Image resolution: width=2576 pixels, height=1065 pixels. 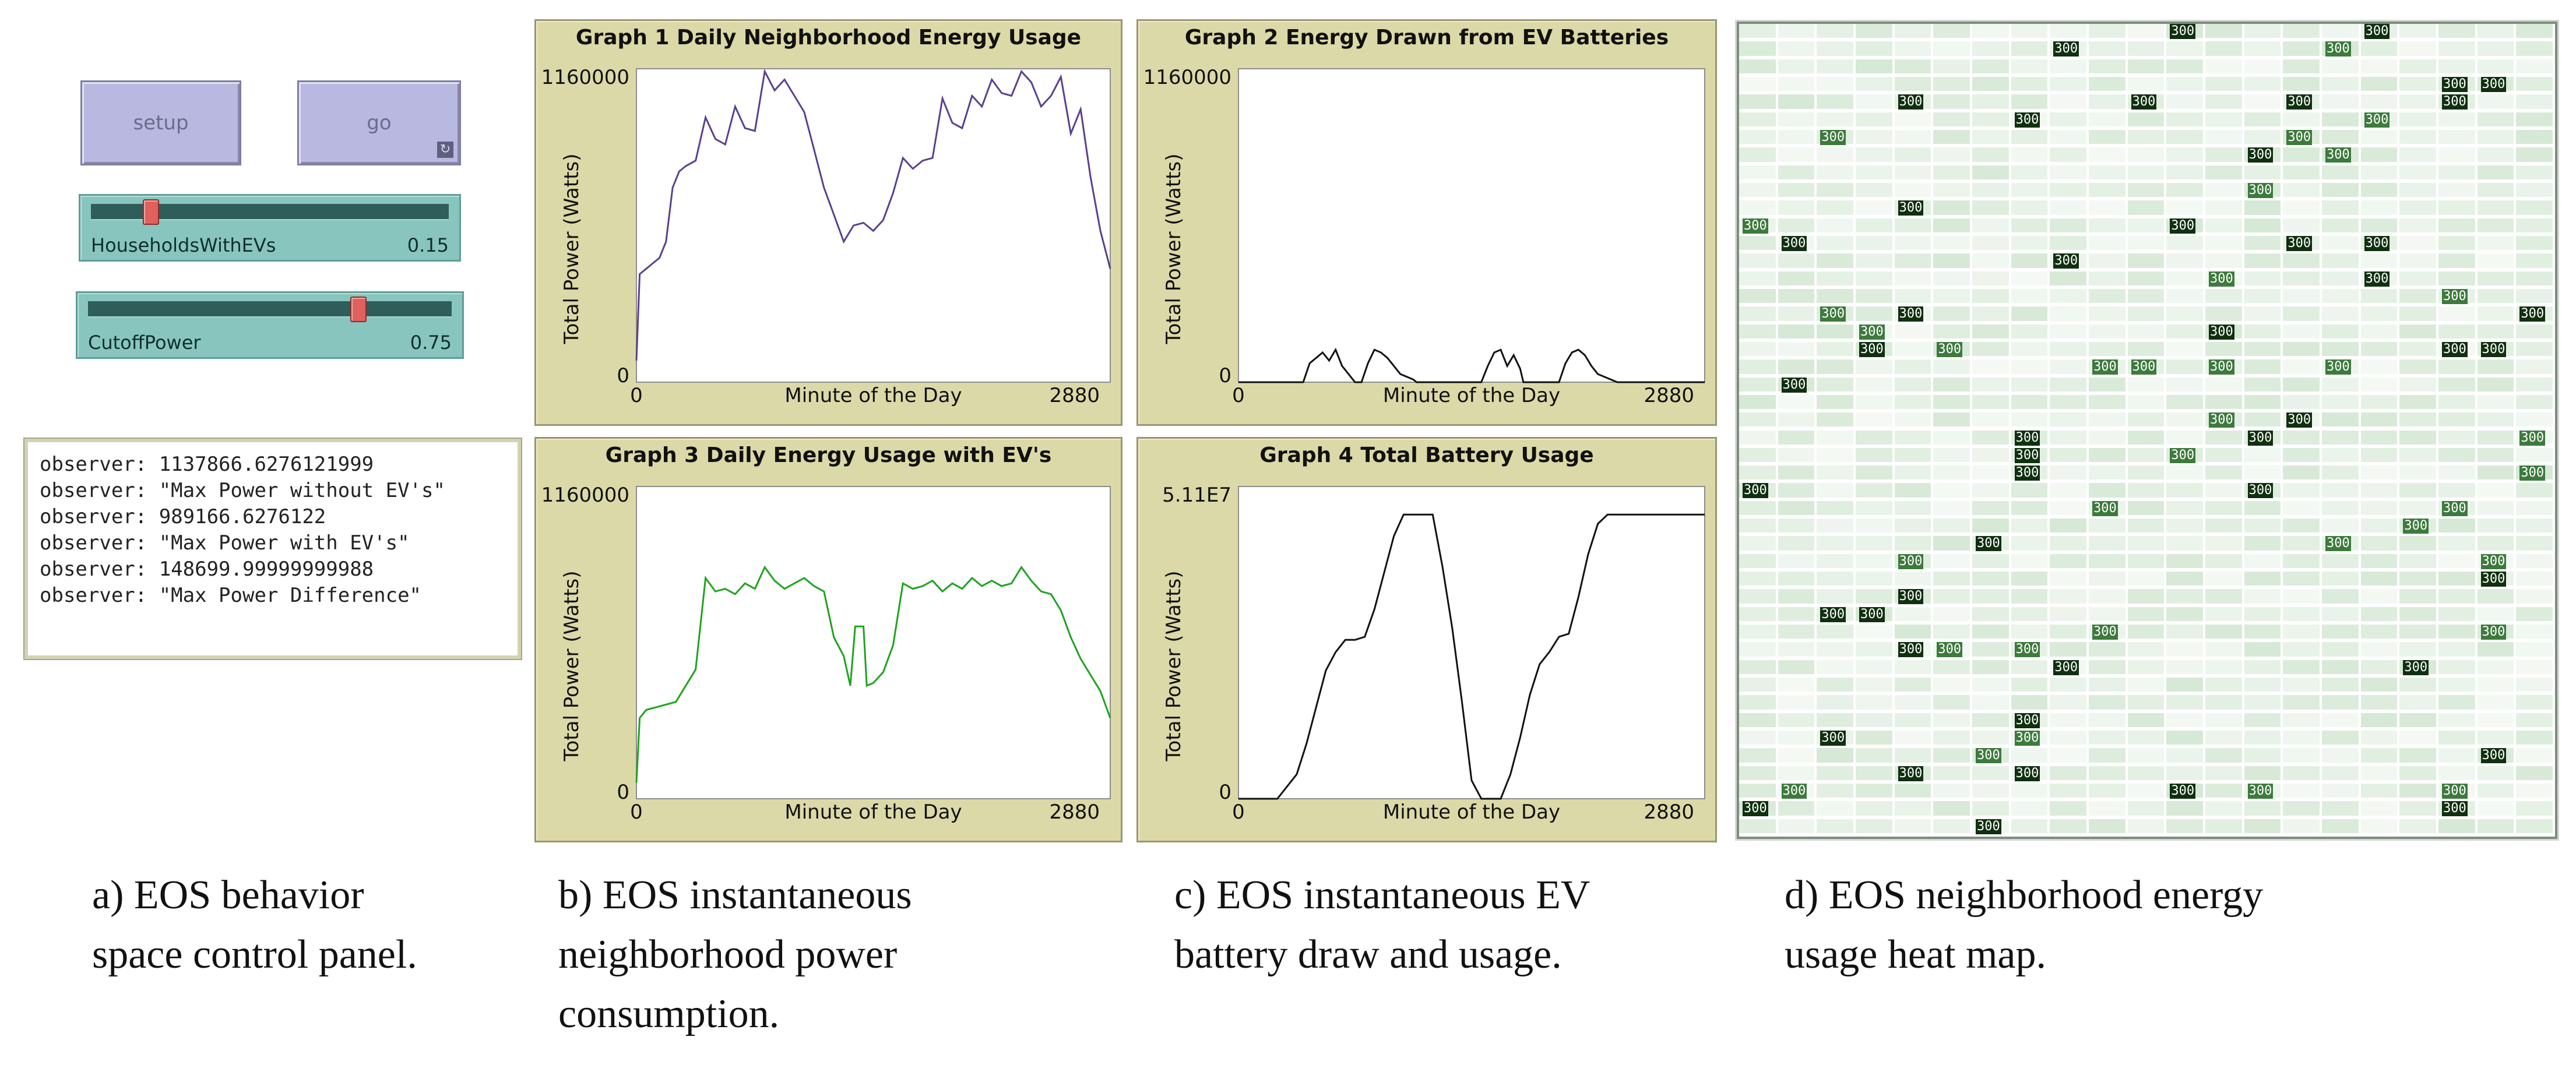 What do you see at coordinates (1174, 665) in the screenshot?
I see `y-axis-label: Total Power (Watts)` at bounding box center [1174, 665].